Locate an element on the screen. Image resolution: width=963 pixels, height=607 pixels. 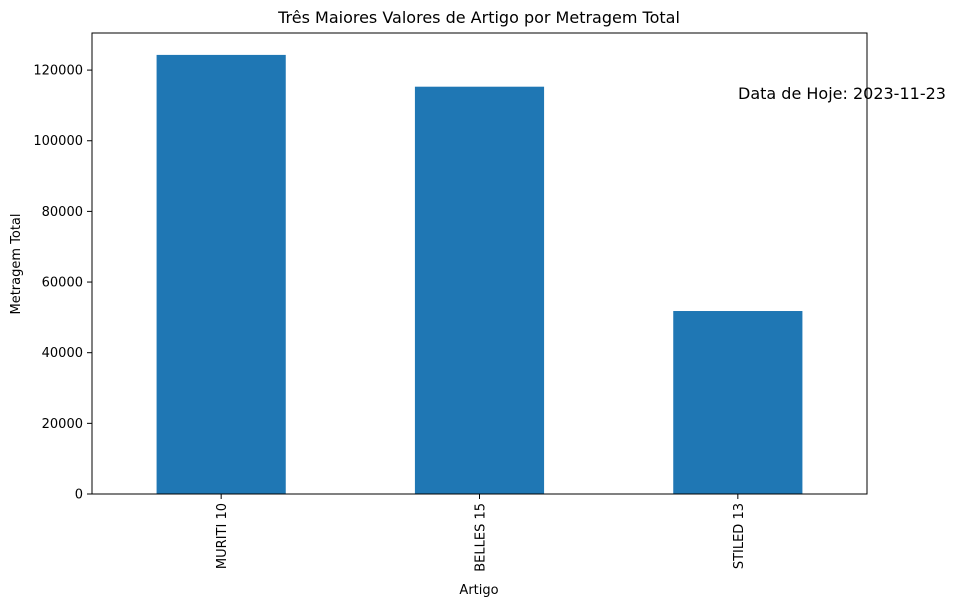
y-tick-label: 20000 is located at coordinates (62, 424).